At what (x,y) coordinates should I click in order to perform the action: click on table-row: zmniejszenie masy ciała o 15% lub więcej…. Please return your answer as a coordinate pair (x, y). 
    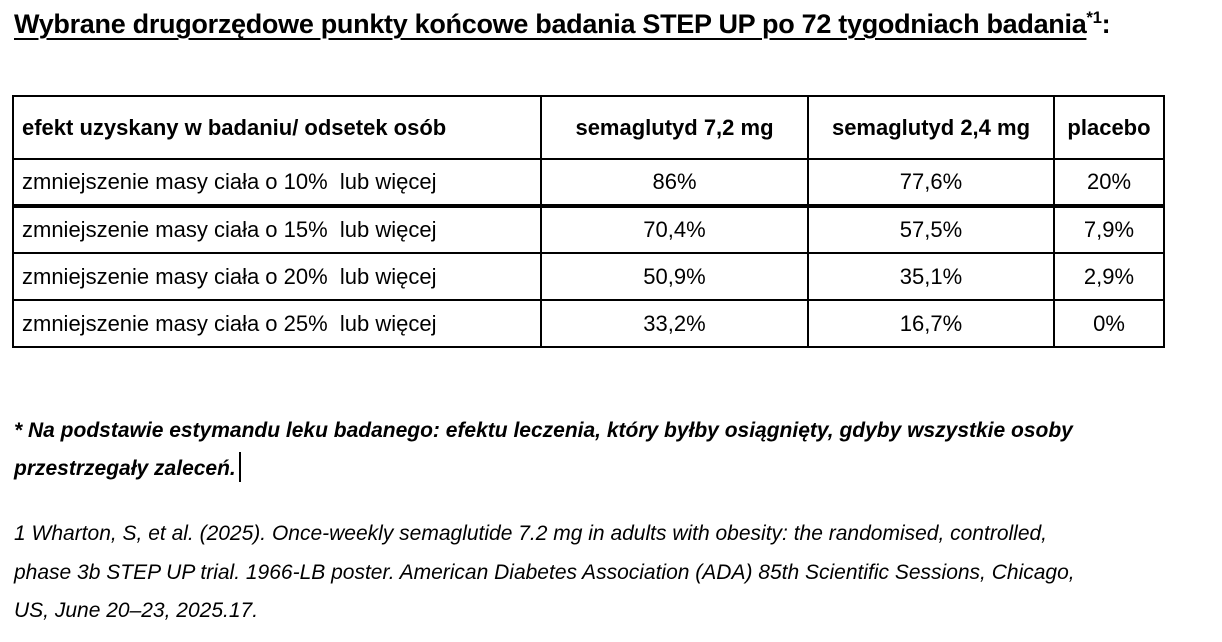
    Looking at the image, I should click on (588, 229).